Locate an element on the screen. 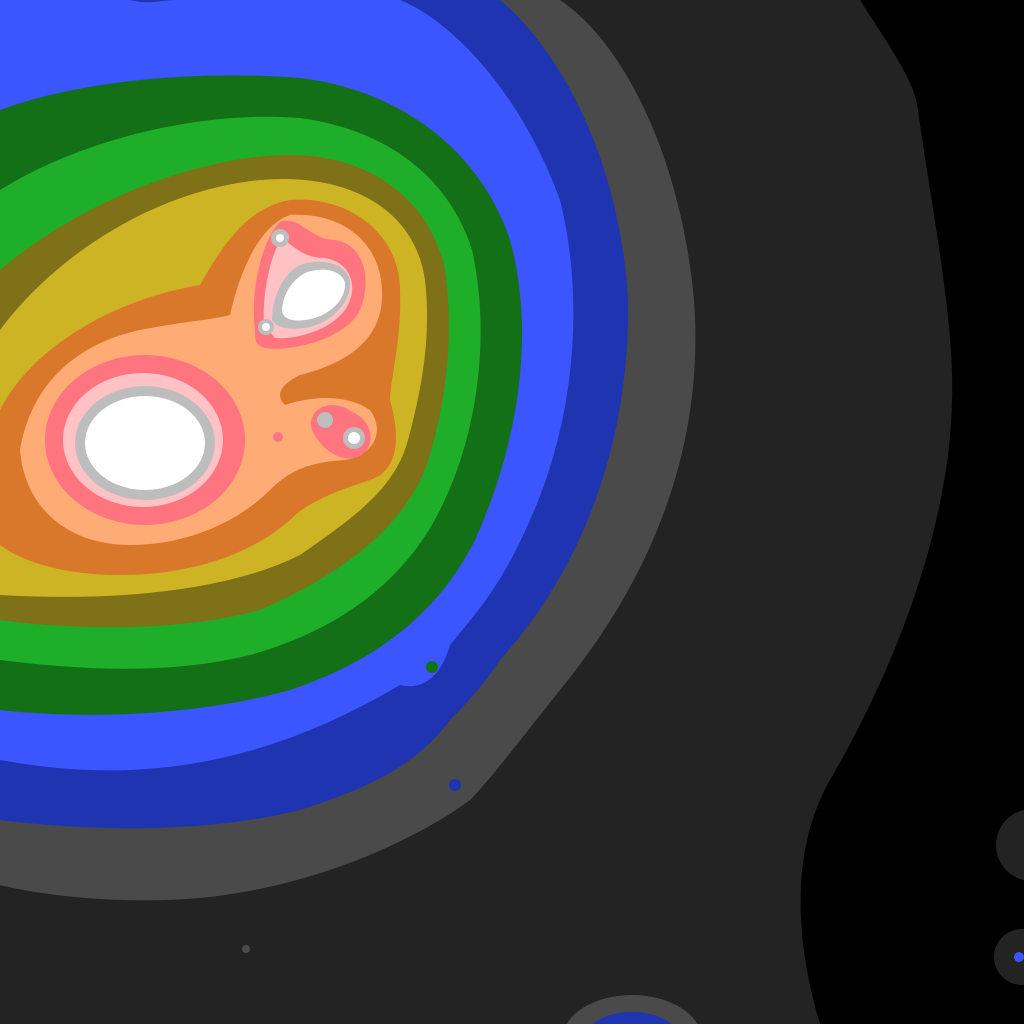  gray-speck is located at coordinates (246, 949).